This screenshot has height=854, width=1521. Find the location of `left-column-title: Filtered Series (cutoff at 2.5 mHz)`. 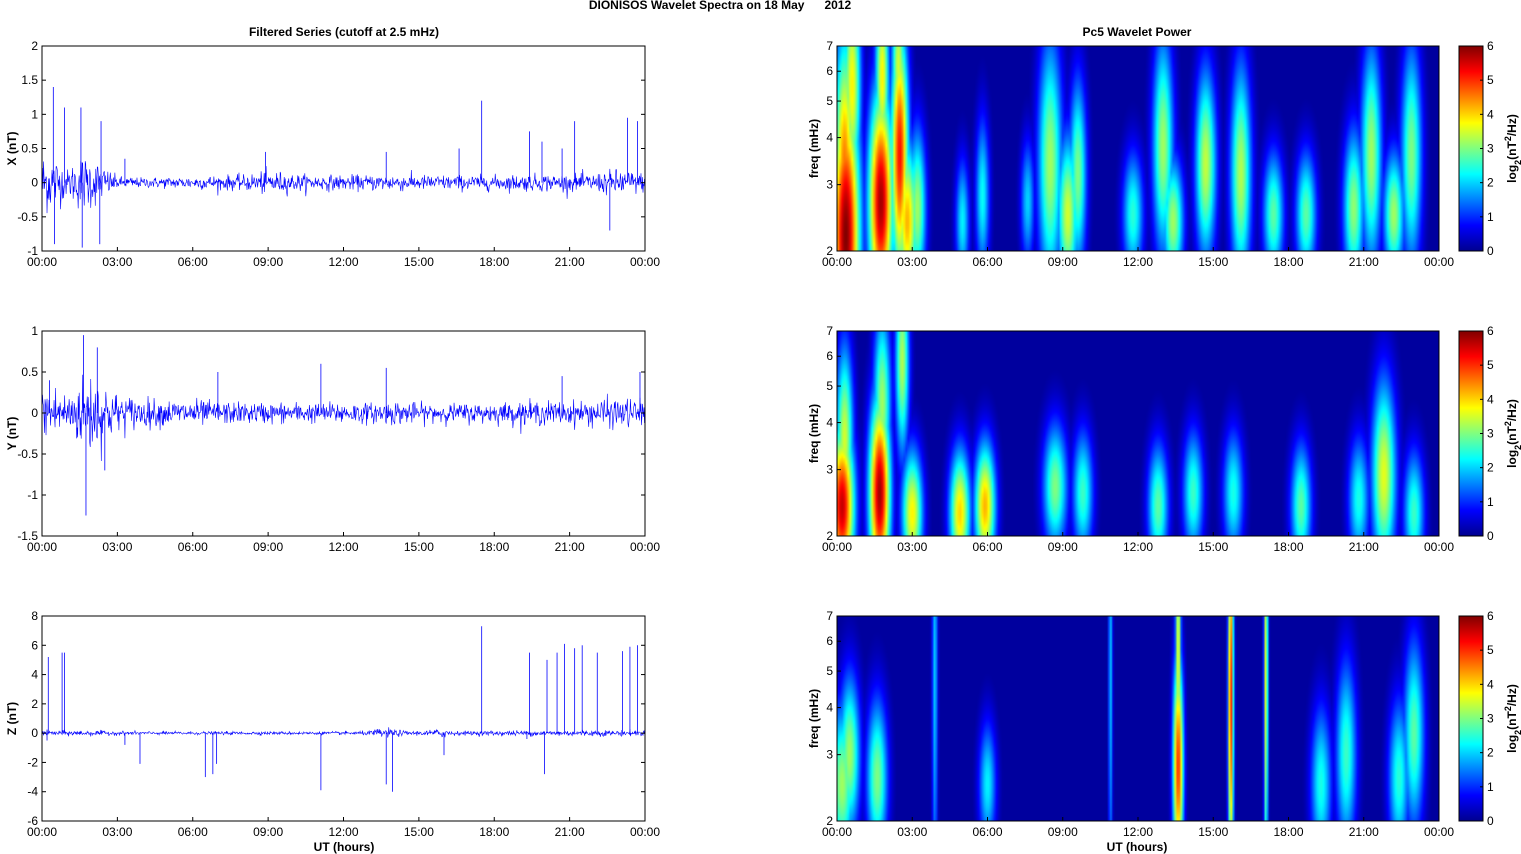

left-column-title: Filtered Series (cutoff at 2.5 mHz) is located at coordinates (344, 32).